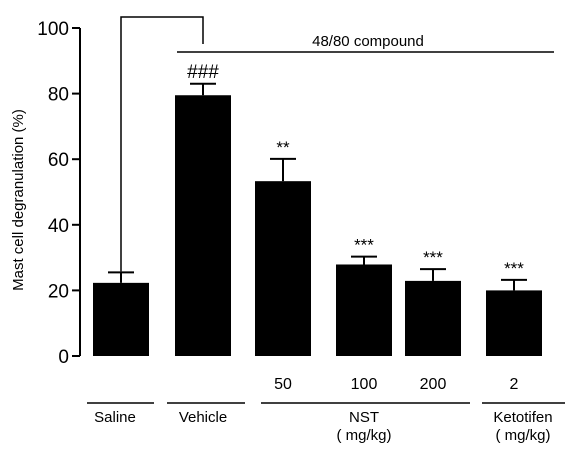 This screenshot has height=451, width=569. What do you see at coordinates (58, 95) in the screenshot?
I see `y-tick-label: 80` at bounding box center [58, 95].